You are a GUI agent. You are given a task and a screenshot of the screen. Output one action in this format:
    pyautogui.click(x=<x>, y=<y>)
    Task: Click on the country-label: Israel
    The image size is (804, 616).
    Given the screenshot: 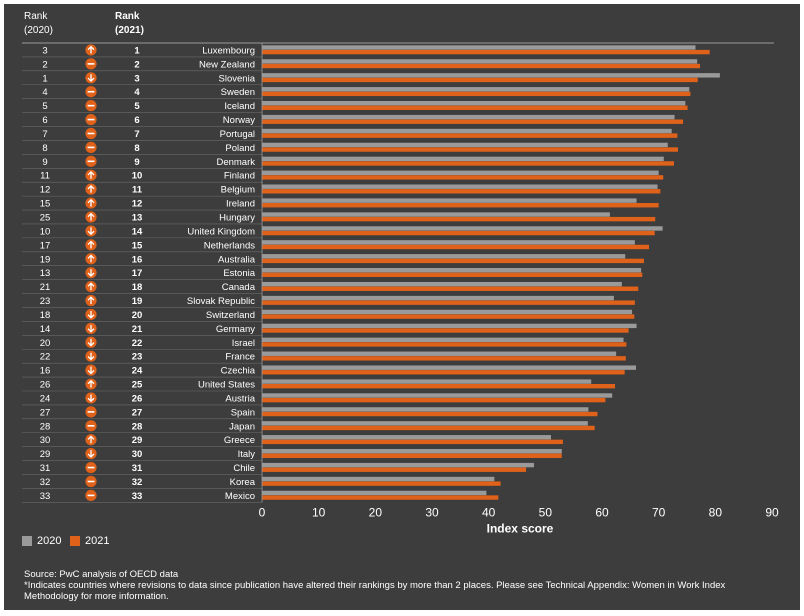 What is the action you would take?
    pyautogui.click(x=243, y=343)
    